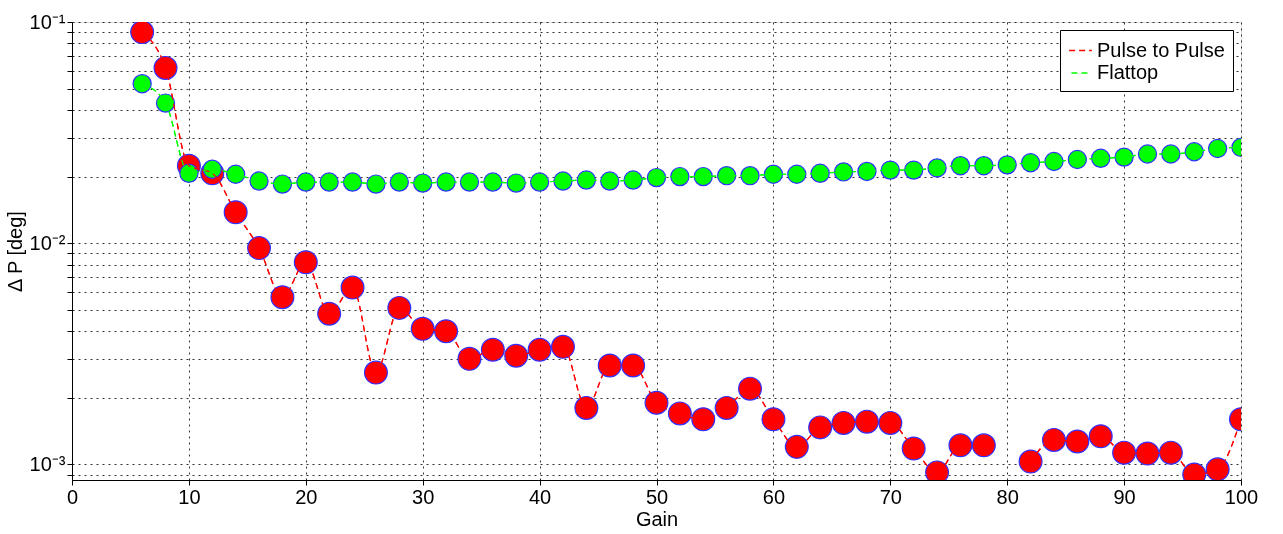 This screenshot has width=1283, height=534. Describe the element at coordinates (47, 21) in the screenshot. I see `y-tick-label: 10⁻¹` at that location.